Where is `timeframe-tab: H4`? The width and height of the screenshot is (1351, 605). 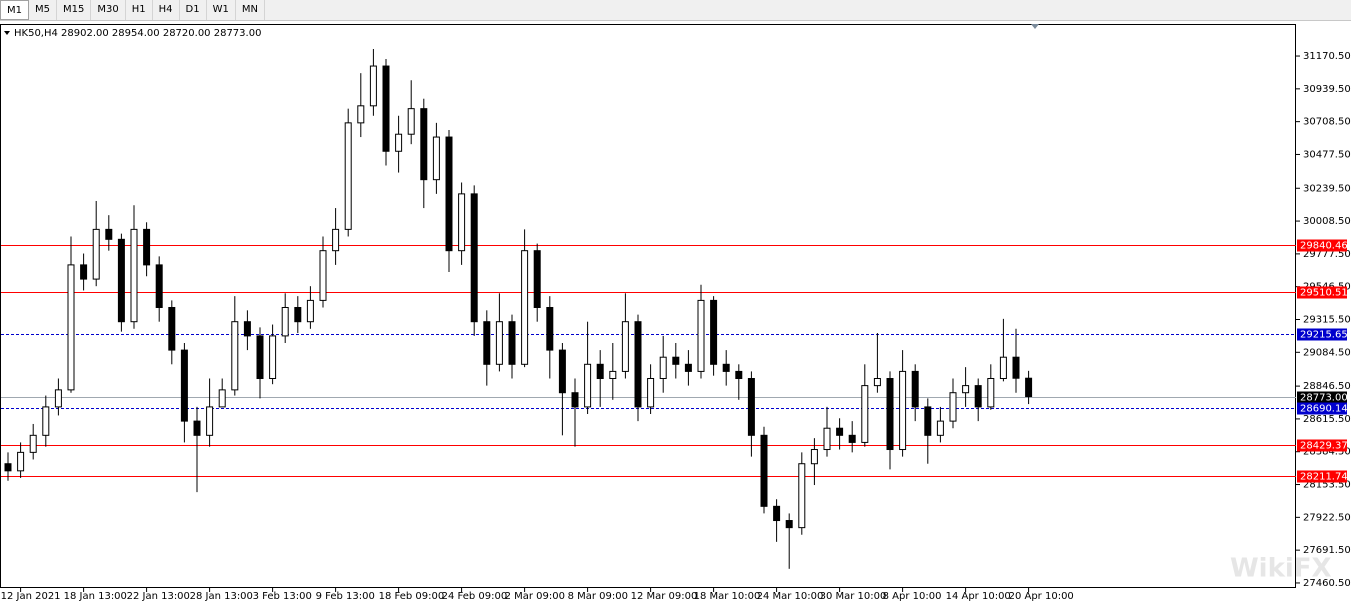 timeframe-tab: H4 is located at coordinates (166, 10).